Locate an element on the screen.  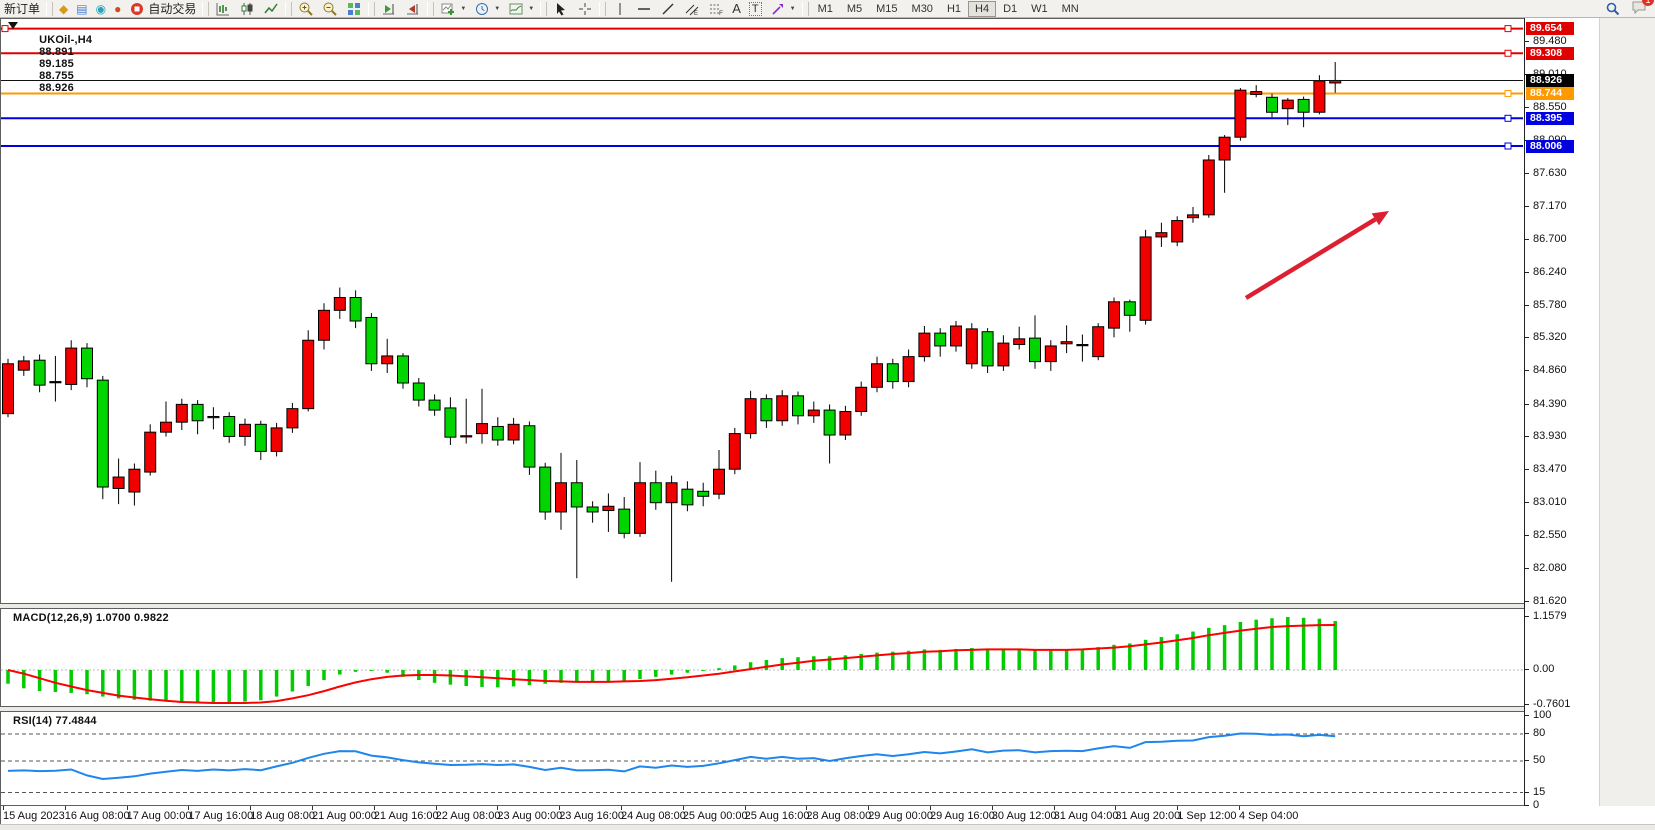
price-tick-label: 86.240 is located at coordinates (1550, 271).